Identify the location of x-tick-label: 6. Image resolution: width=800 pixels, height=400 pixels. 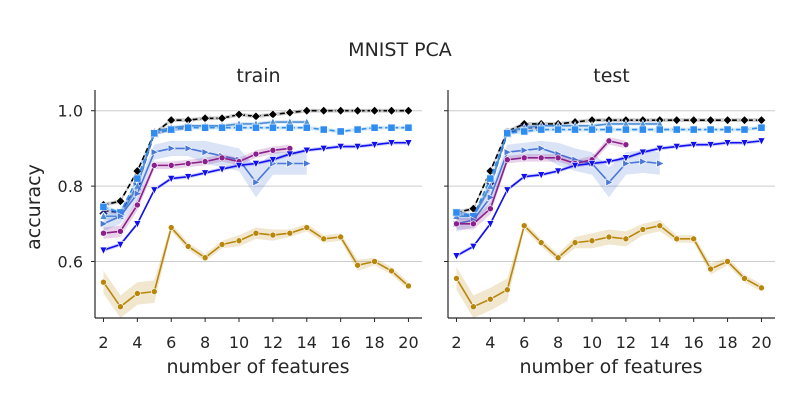
(524, 342).